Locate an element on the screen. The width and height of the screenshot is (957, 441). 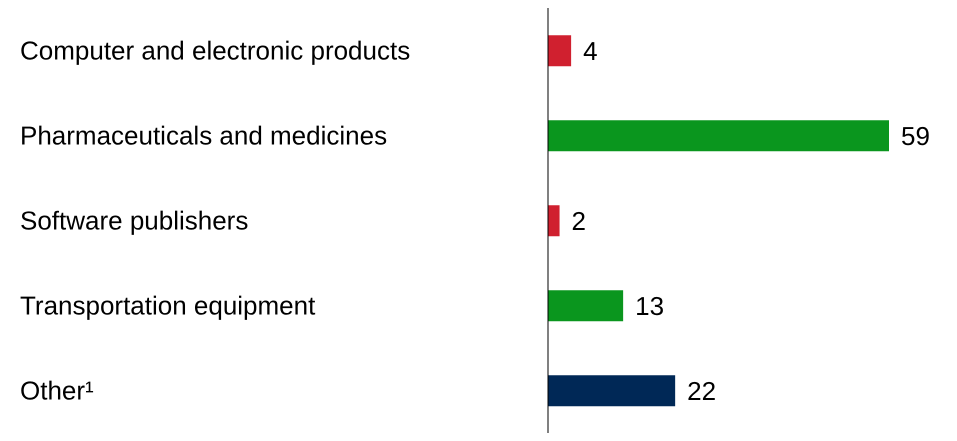
data-label: 22 is located at coordinates (701, 391).